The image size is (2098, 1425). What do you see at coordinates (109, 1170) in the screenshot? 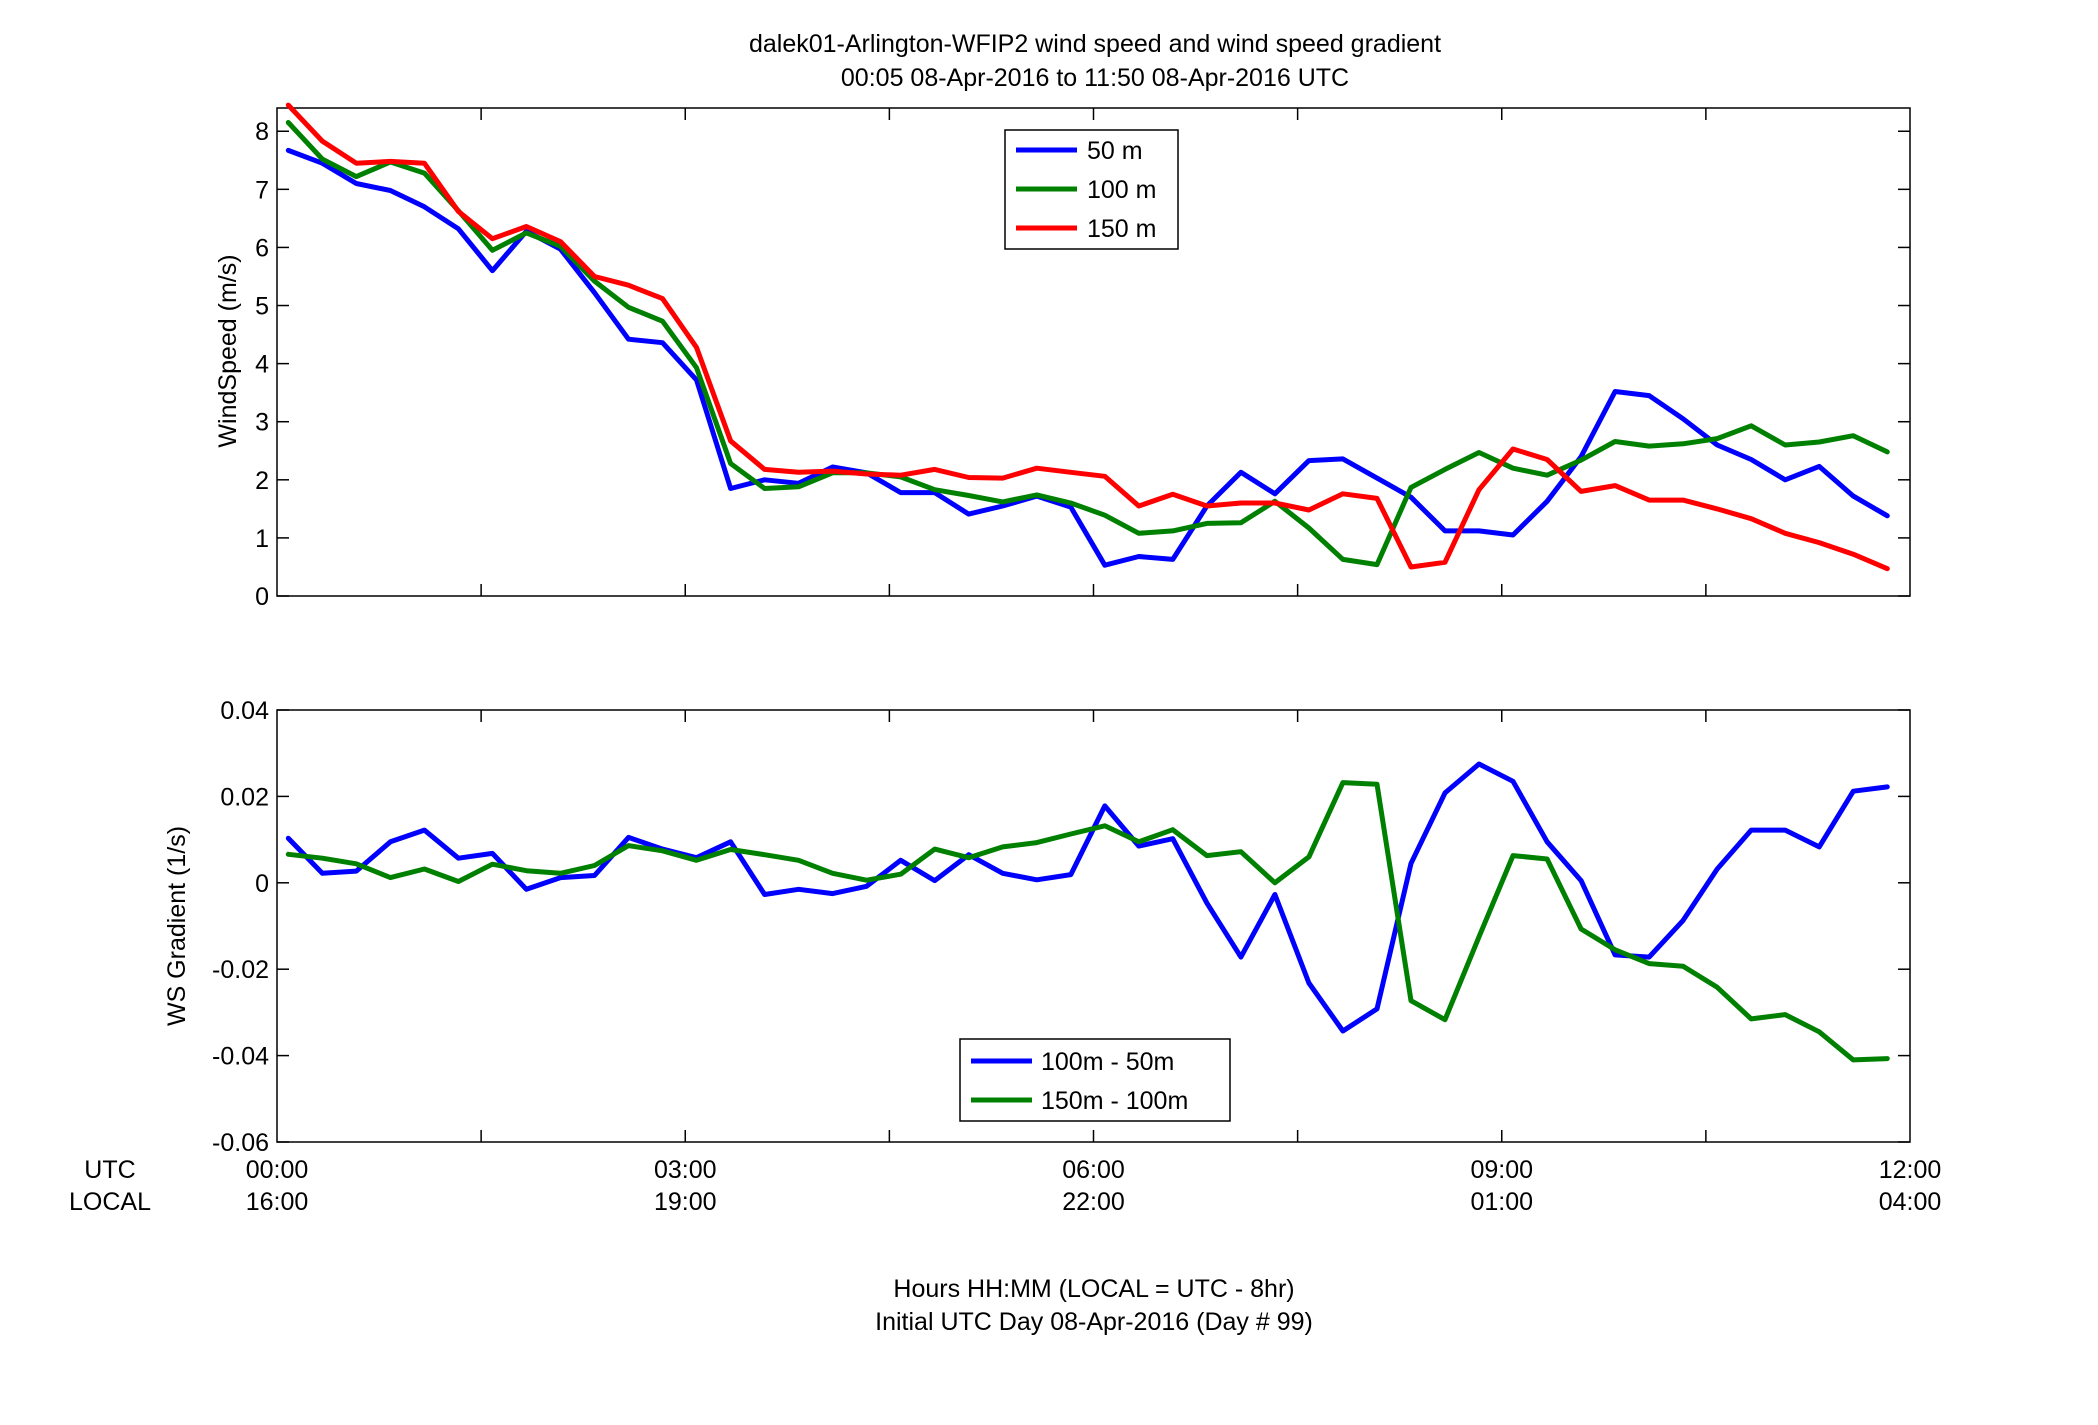
I see `utc-row-label: UTC` at bounding box center [109, 1170].